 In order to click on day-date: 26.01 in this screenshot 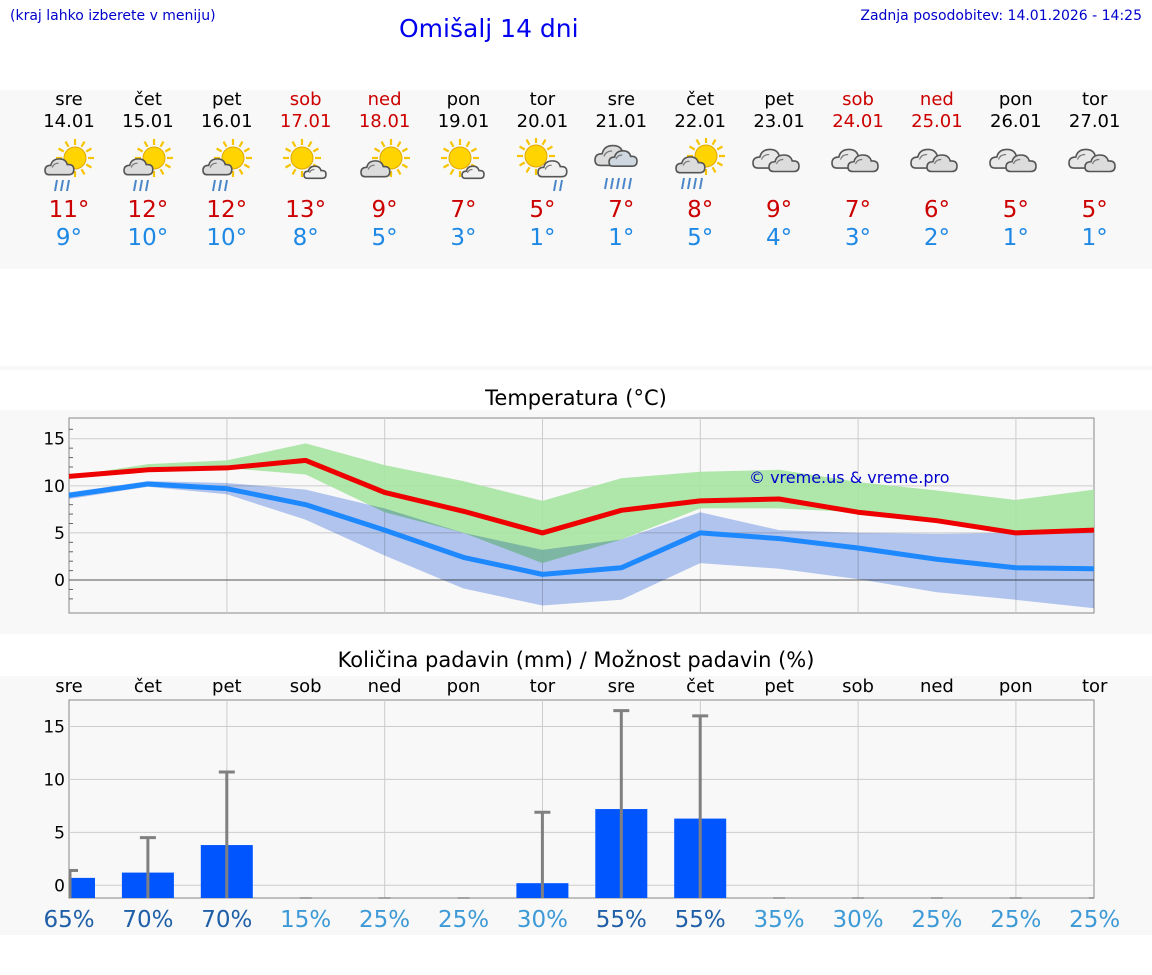, I will do `click(1016, 121)`.